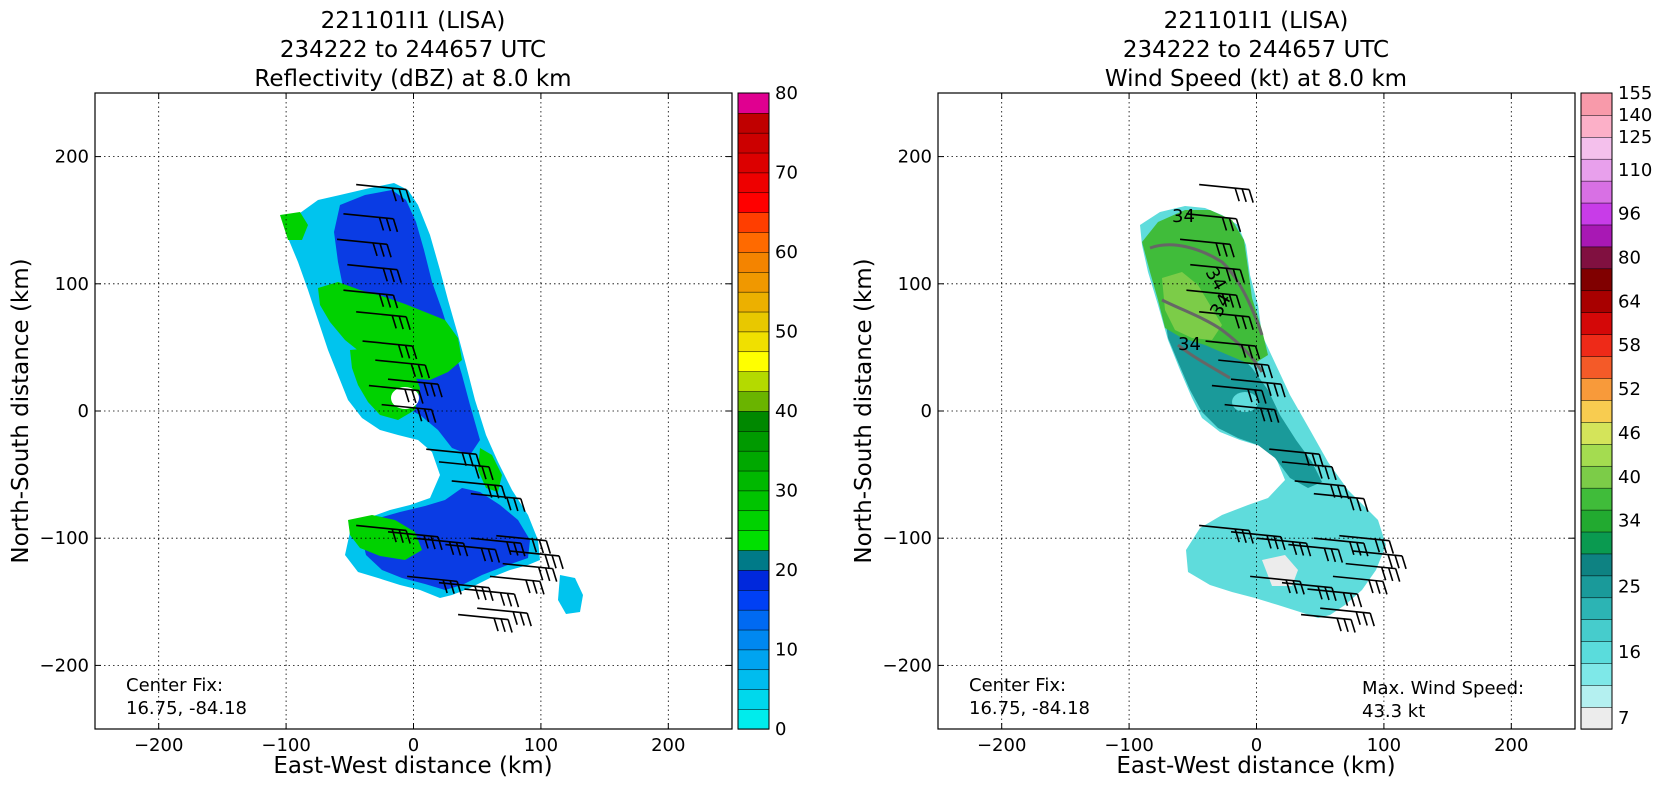  What do you see at coordinates (786, 173) in the screenshot?
I see `colorbar-tick-label: 70` at bounding box center [786, 173].